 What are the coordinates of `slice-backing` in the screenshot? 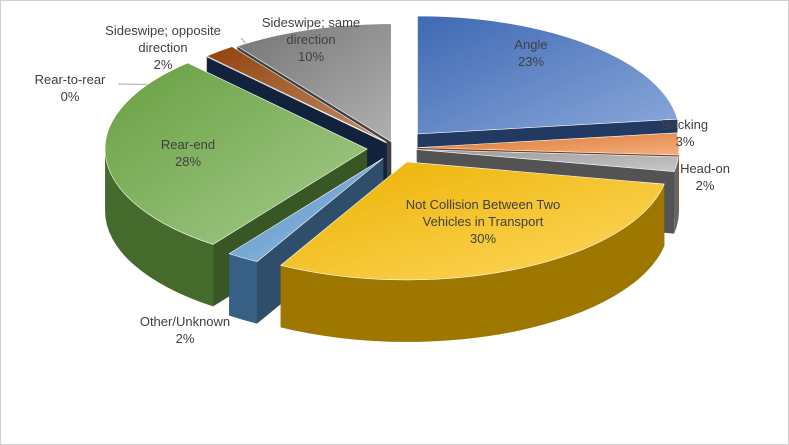 It's located at (548, 144).